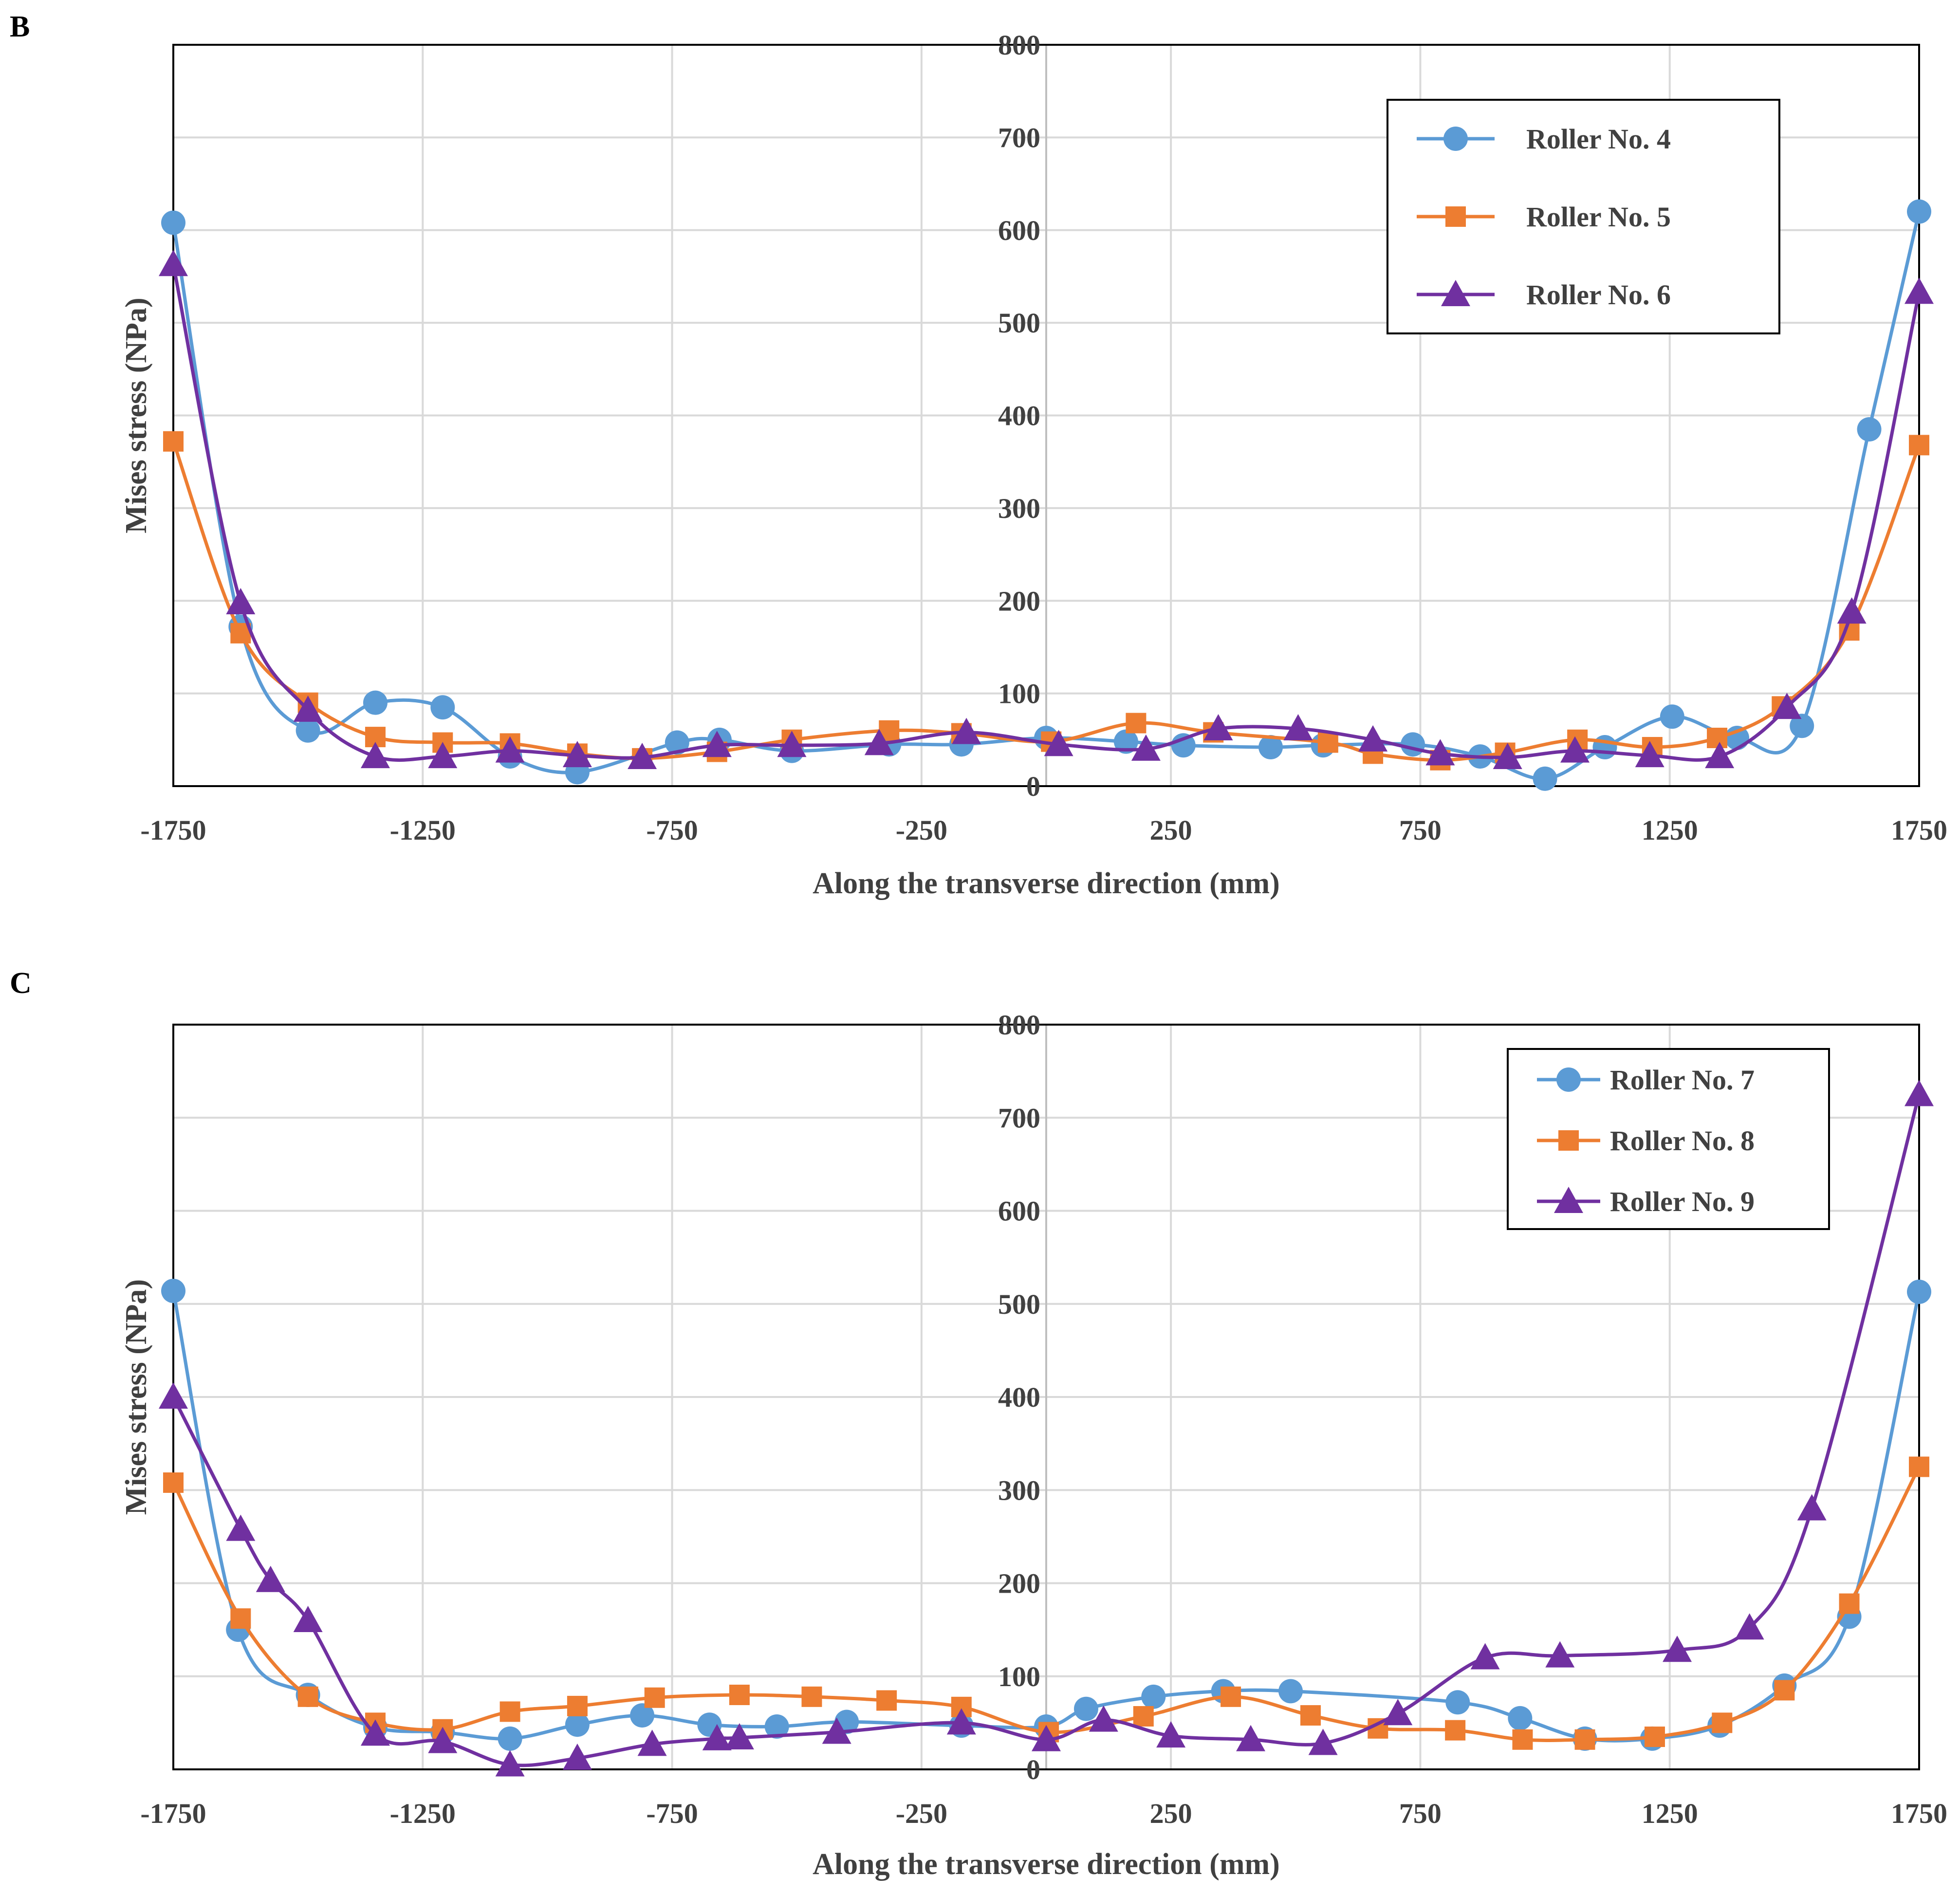 Image resolution: width=1960 pixels, height=1893 pixels. What do you see at coordinates (136, 1397) in the screenshot?
I see `y-axis-title: Mises stress (NPa)` at bounding box center [136, 1397].